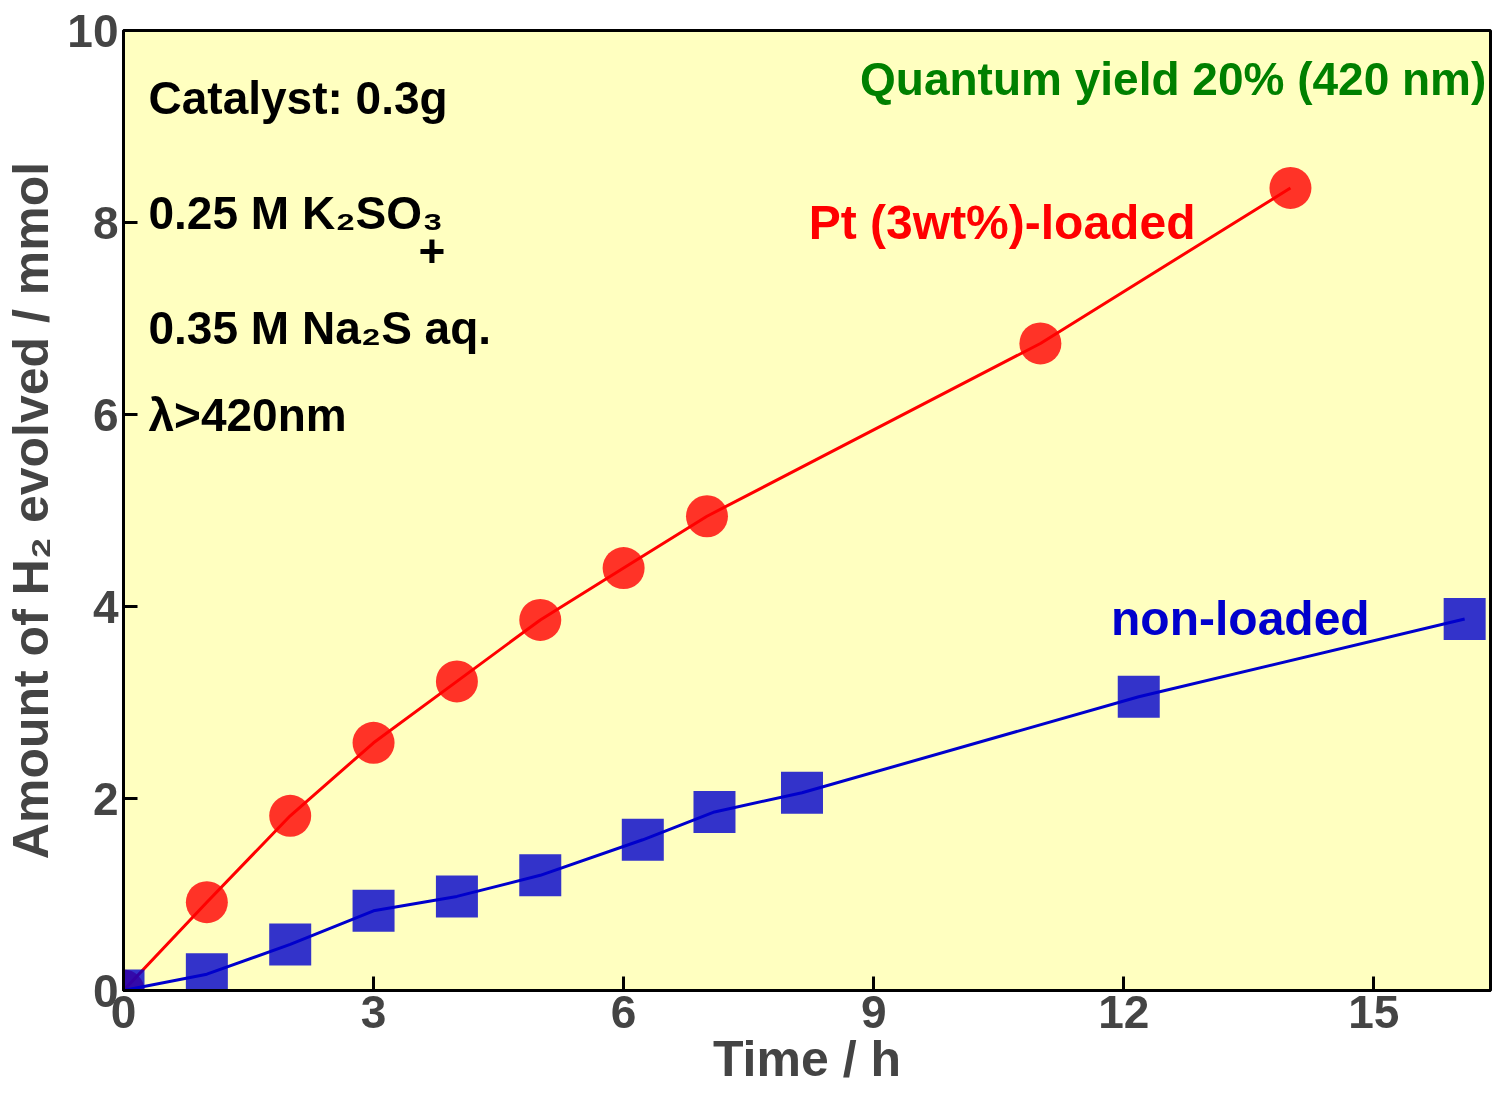 Image resolution: width=1509 pixels, height=1106 pixels. What do you see at coordinates (1173, 78) in the screenshot?
I see `annotation: Quantum yield 20% (420 nm)` at bounding box center [1173, 78].